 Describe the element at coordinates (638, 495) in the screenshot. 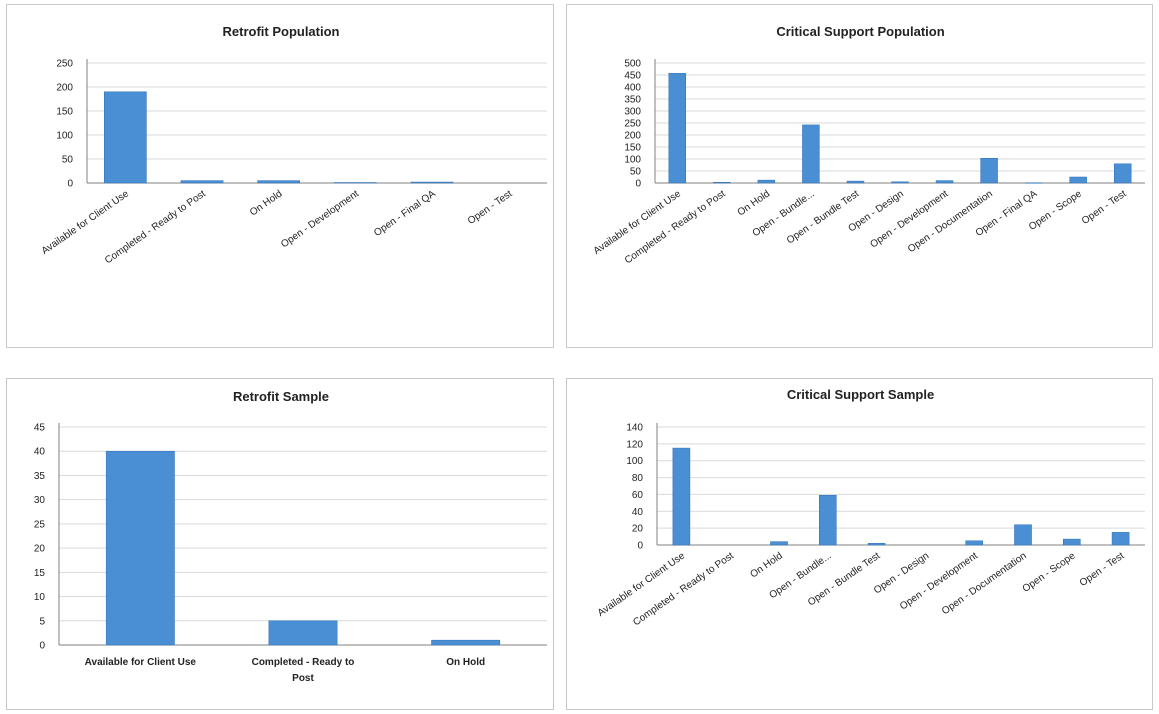

I see `y-tick-label: 60` at that location.